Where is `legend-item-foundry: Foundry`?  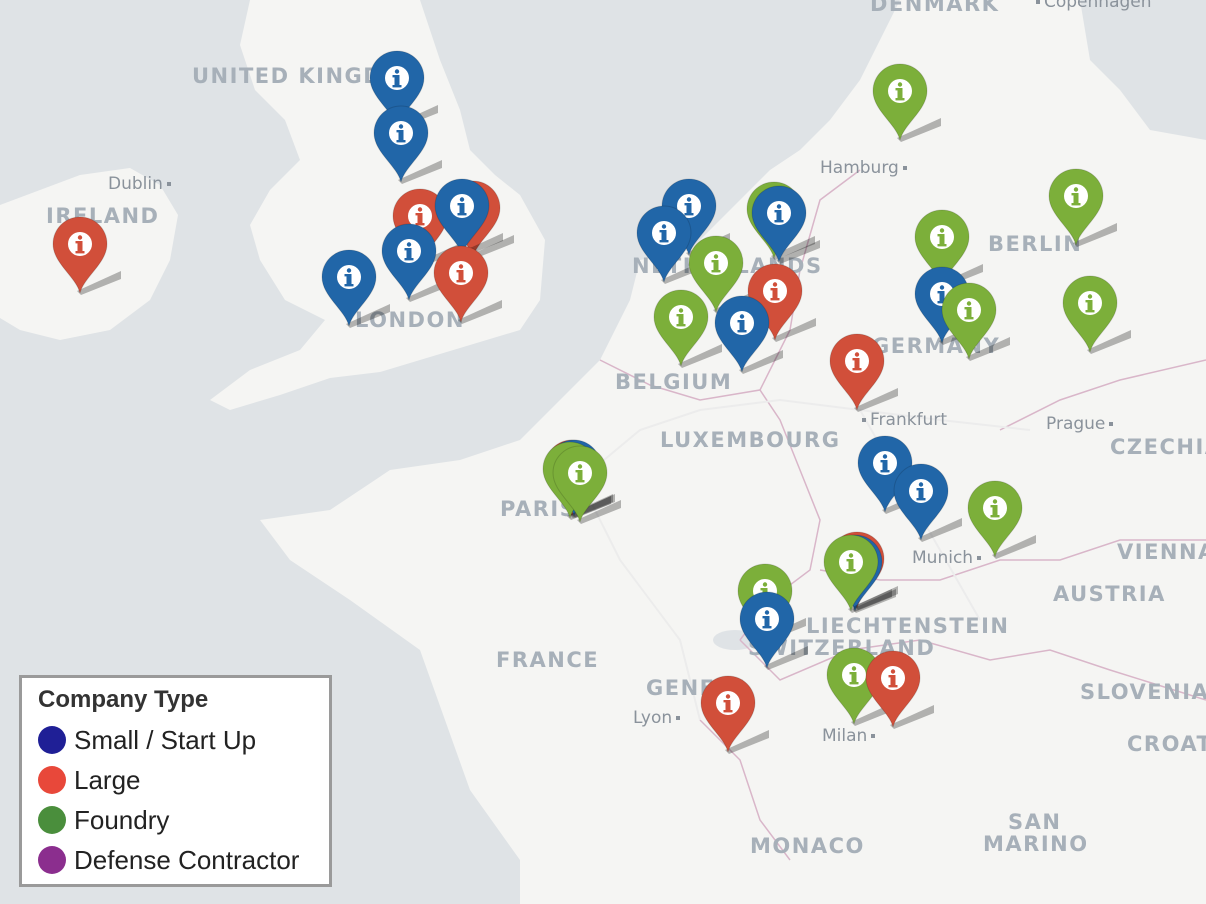 legend-item-foundry: Foundry is located at coordinates (175, 820).